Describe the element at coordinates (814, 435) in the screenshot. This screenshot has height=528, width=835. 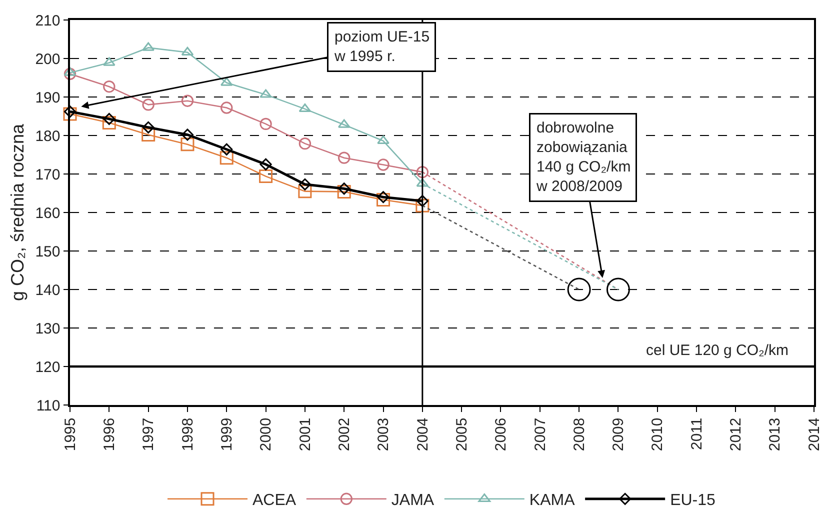
I see `x-tick-label: 2014` at that location.